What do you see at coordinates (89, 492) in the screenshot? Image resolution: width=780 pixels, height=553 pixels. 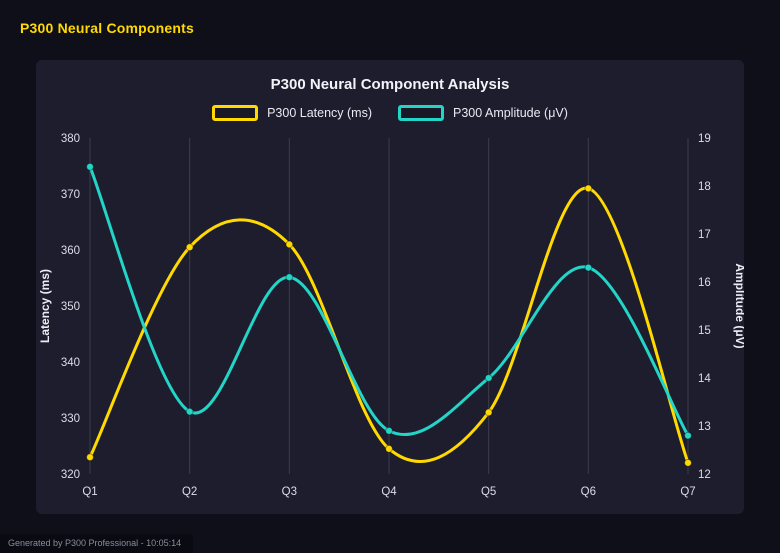 I see `svg-text: Q1` at bounding box center [89, 492].